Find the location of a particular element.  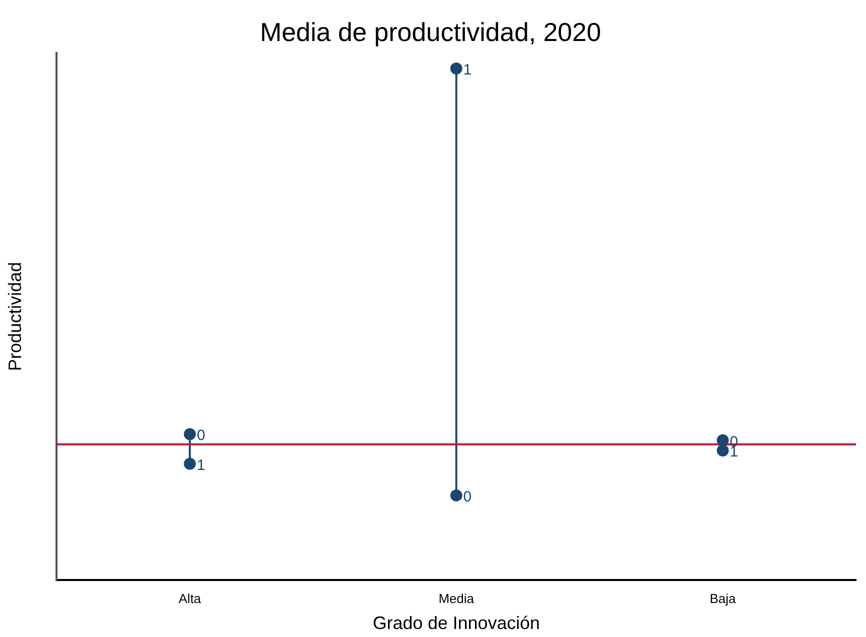

y-axis-title: Productividad is located at coordinates (14, 317).